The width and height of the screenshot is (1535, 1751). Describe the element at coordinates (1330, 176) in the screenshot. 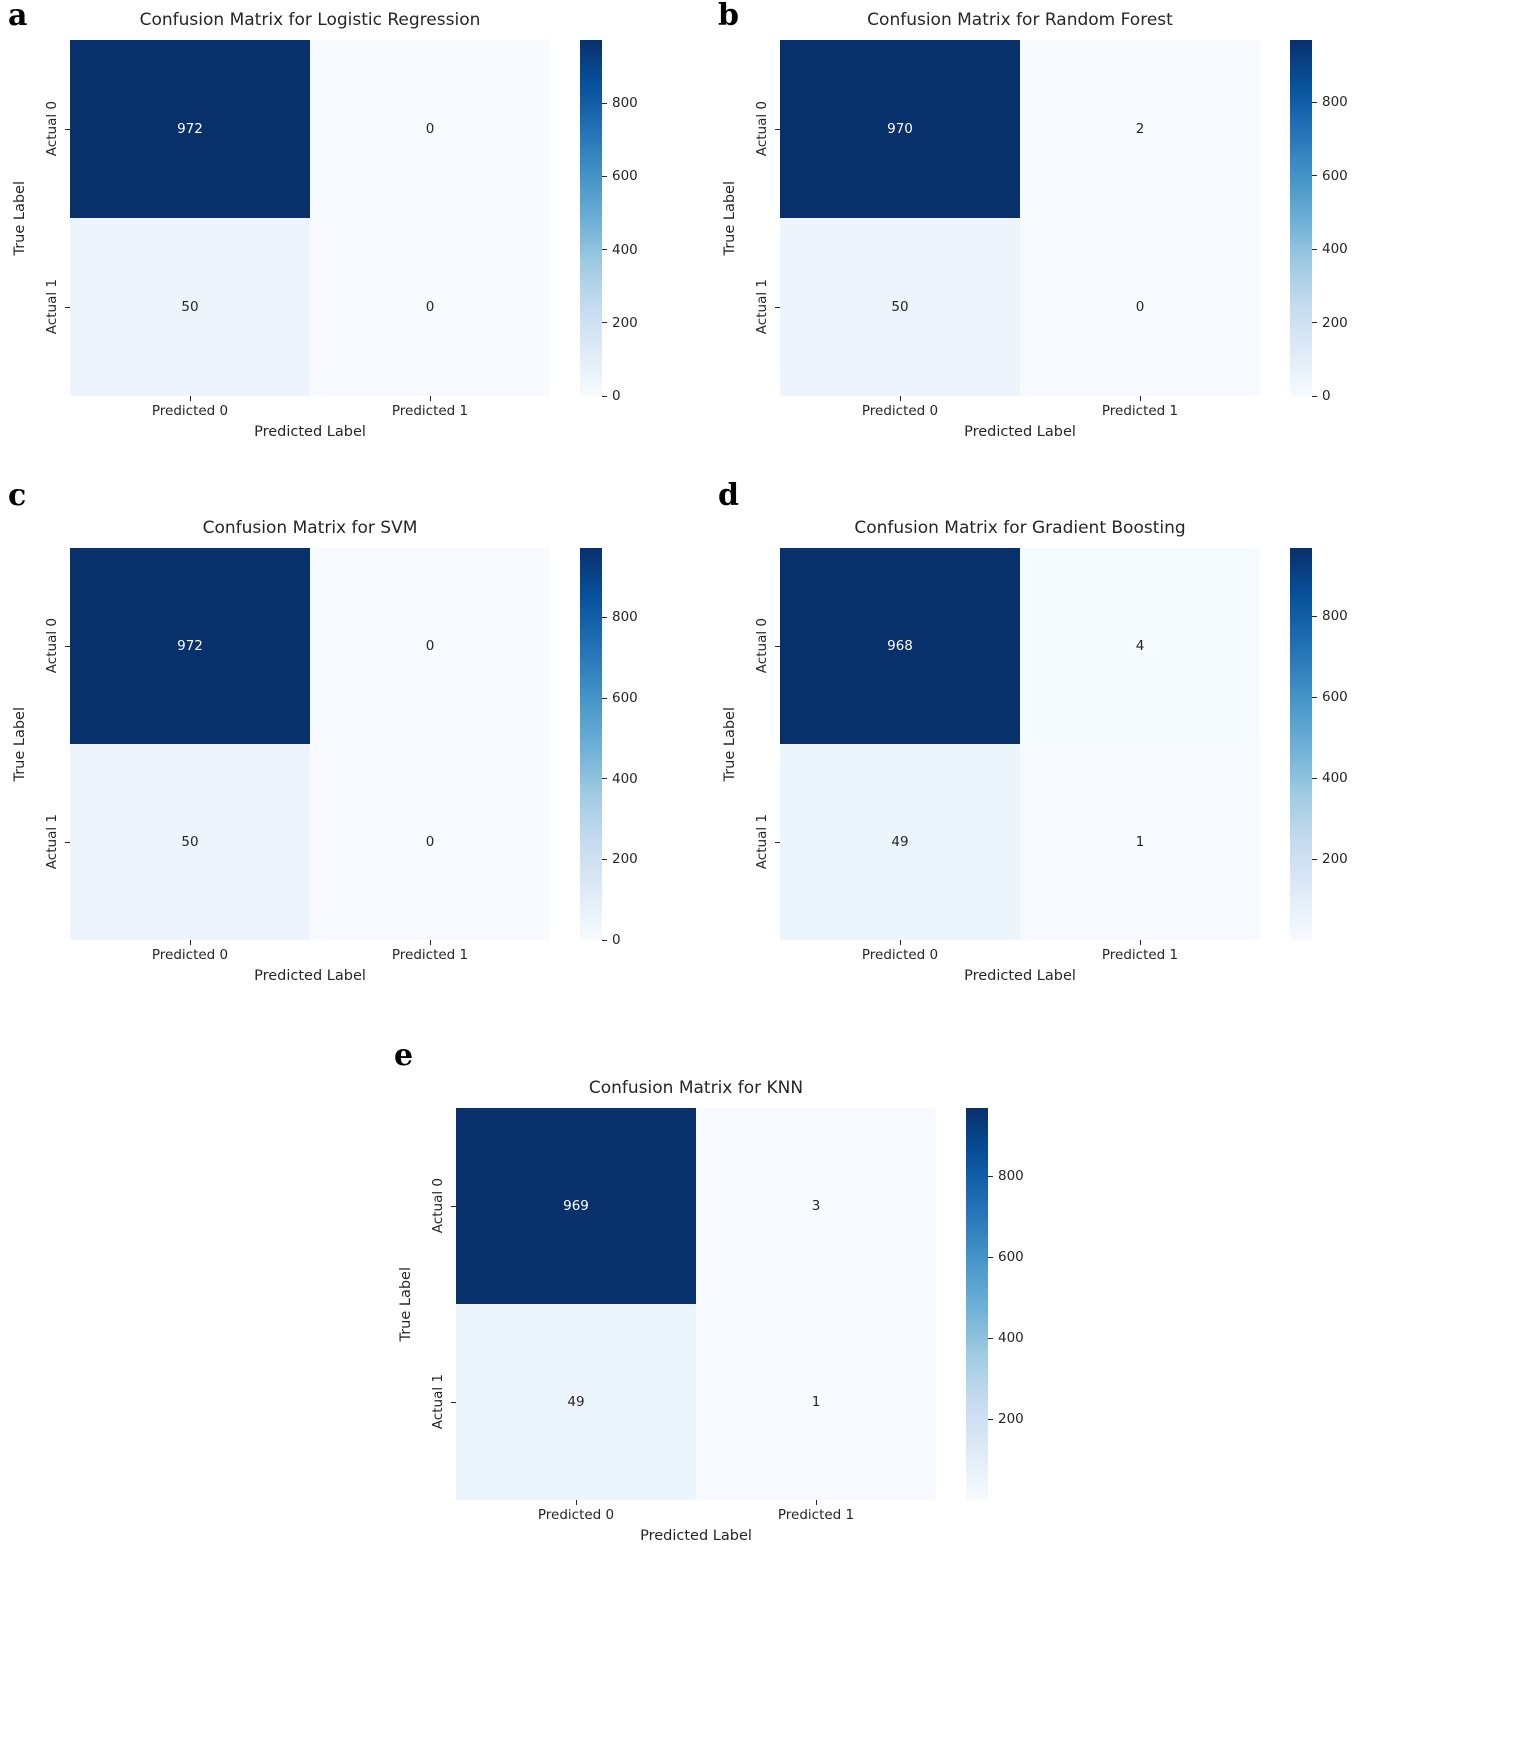

I see `colorbar-tick: 600` at that location.